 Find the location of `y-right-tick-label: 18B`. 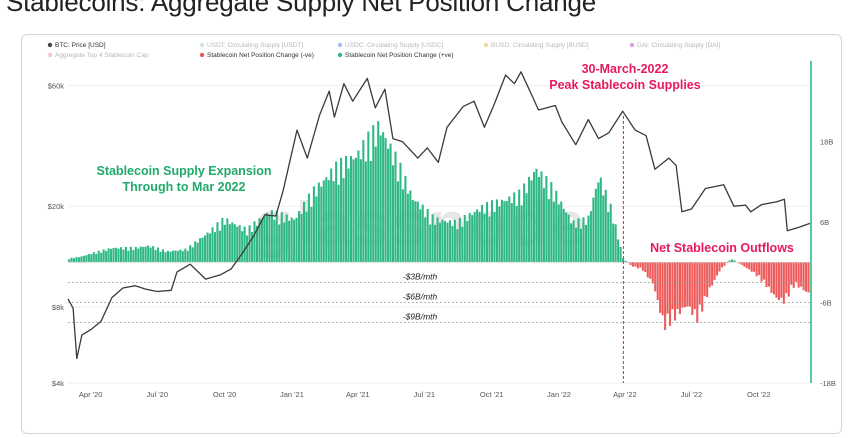

y-right-tick-label: 18B is located at coordinates (826, 142).